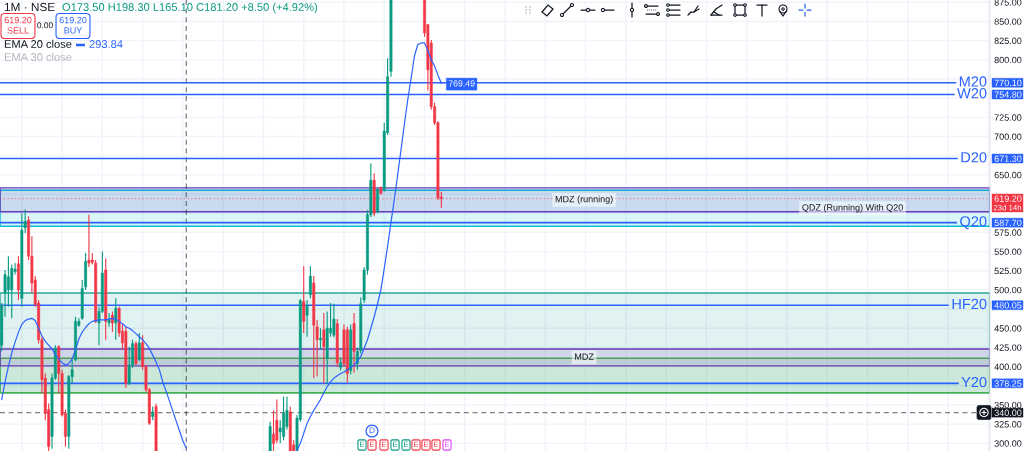 The height and width of the screenshot is (451, 1024). Describe the element at coordinates (1008, 366) in the screenshot. I see `y-tick-label: 400.00` at that location.